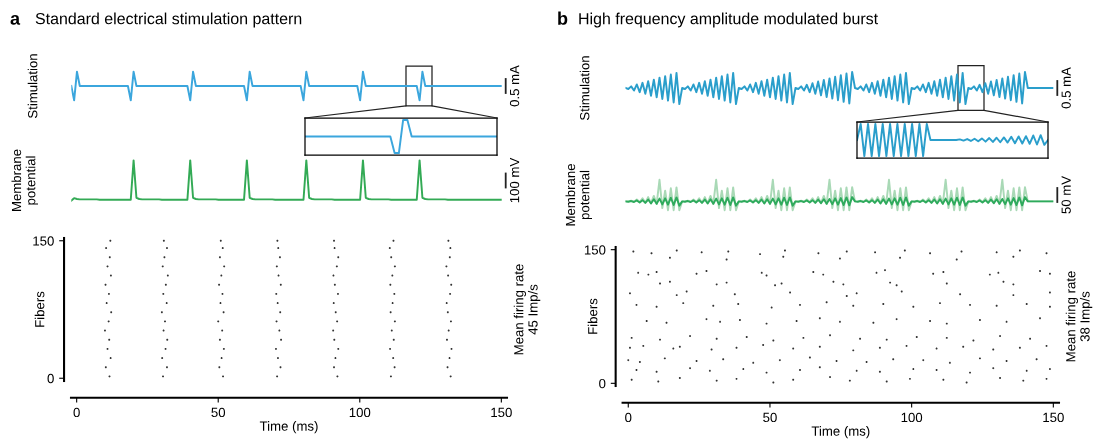  What do you see at coordinates (527, 309) in the screenshot?
I see `text: Mean firing rate 45 Imp/s` at bounding box center [527, 309].